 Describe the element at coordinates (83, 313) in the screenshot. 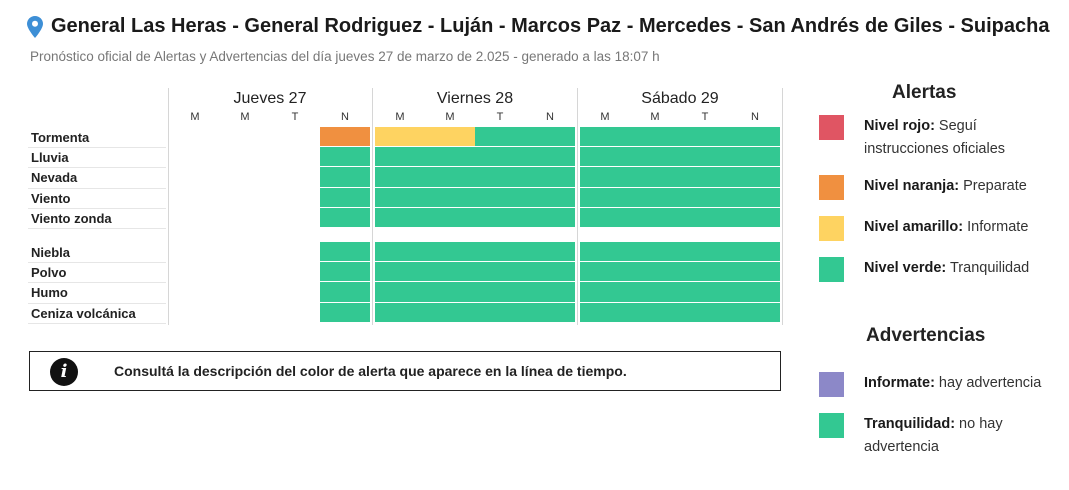

I see `phenomenon-label: Ceniza volcánica` at that location.